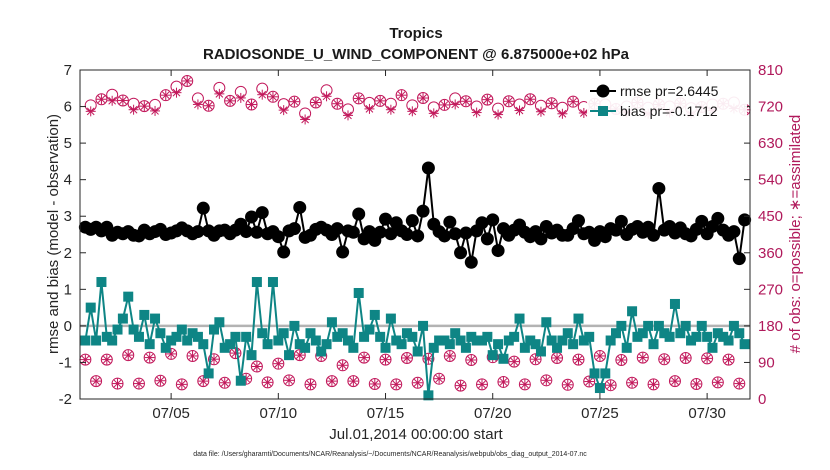  What do you see at coordinates (667, 102) in the screenshot?
I see `legend-background` at bounding box center [667, 102].